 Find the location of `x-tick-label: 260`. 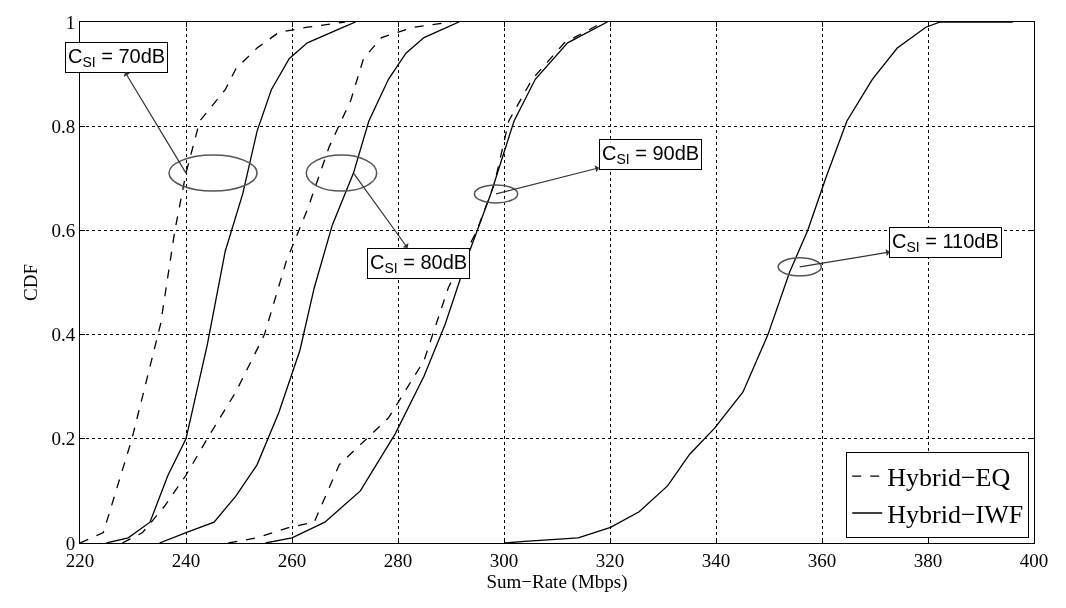

x-tick-label: 260 is located at coordinates (292, 560).